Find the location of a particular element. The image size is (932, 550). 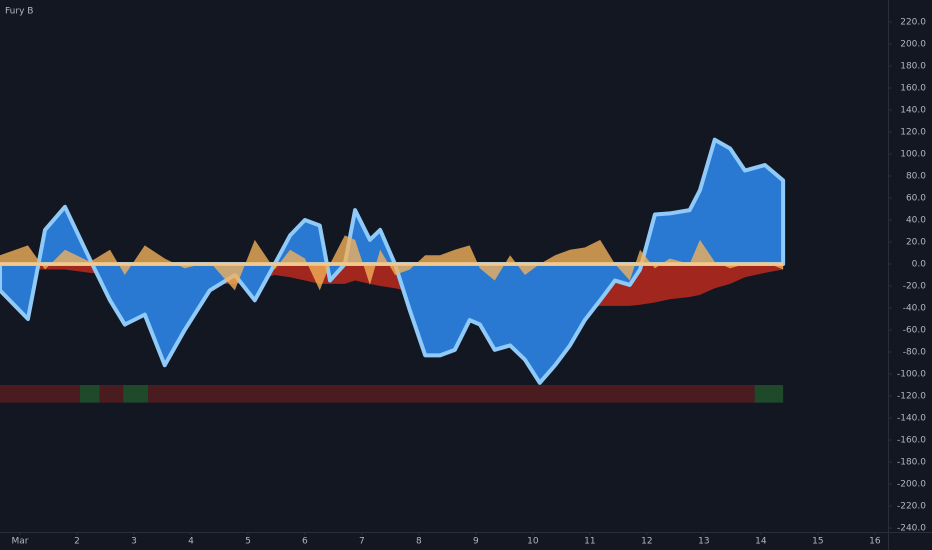

chart-title: Fury B is located at coordinates (19, 12).